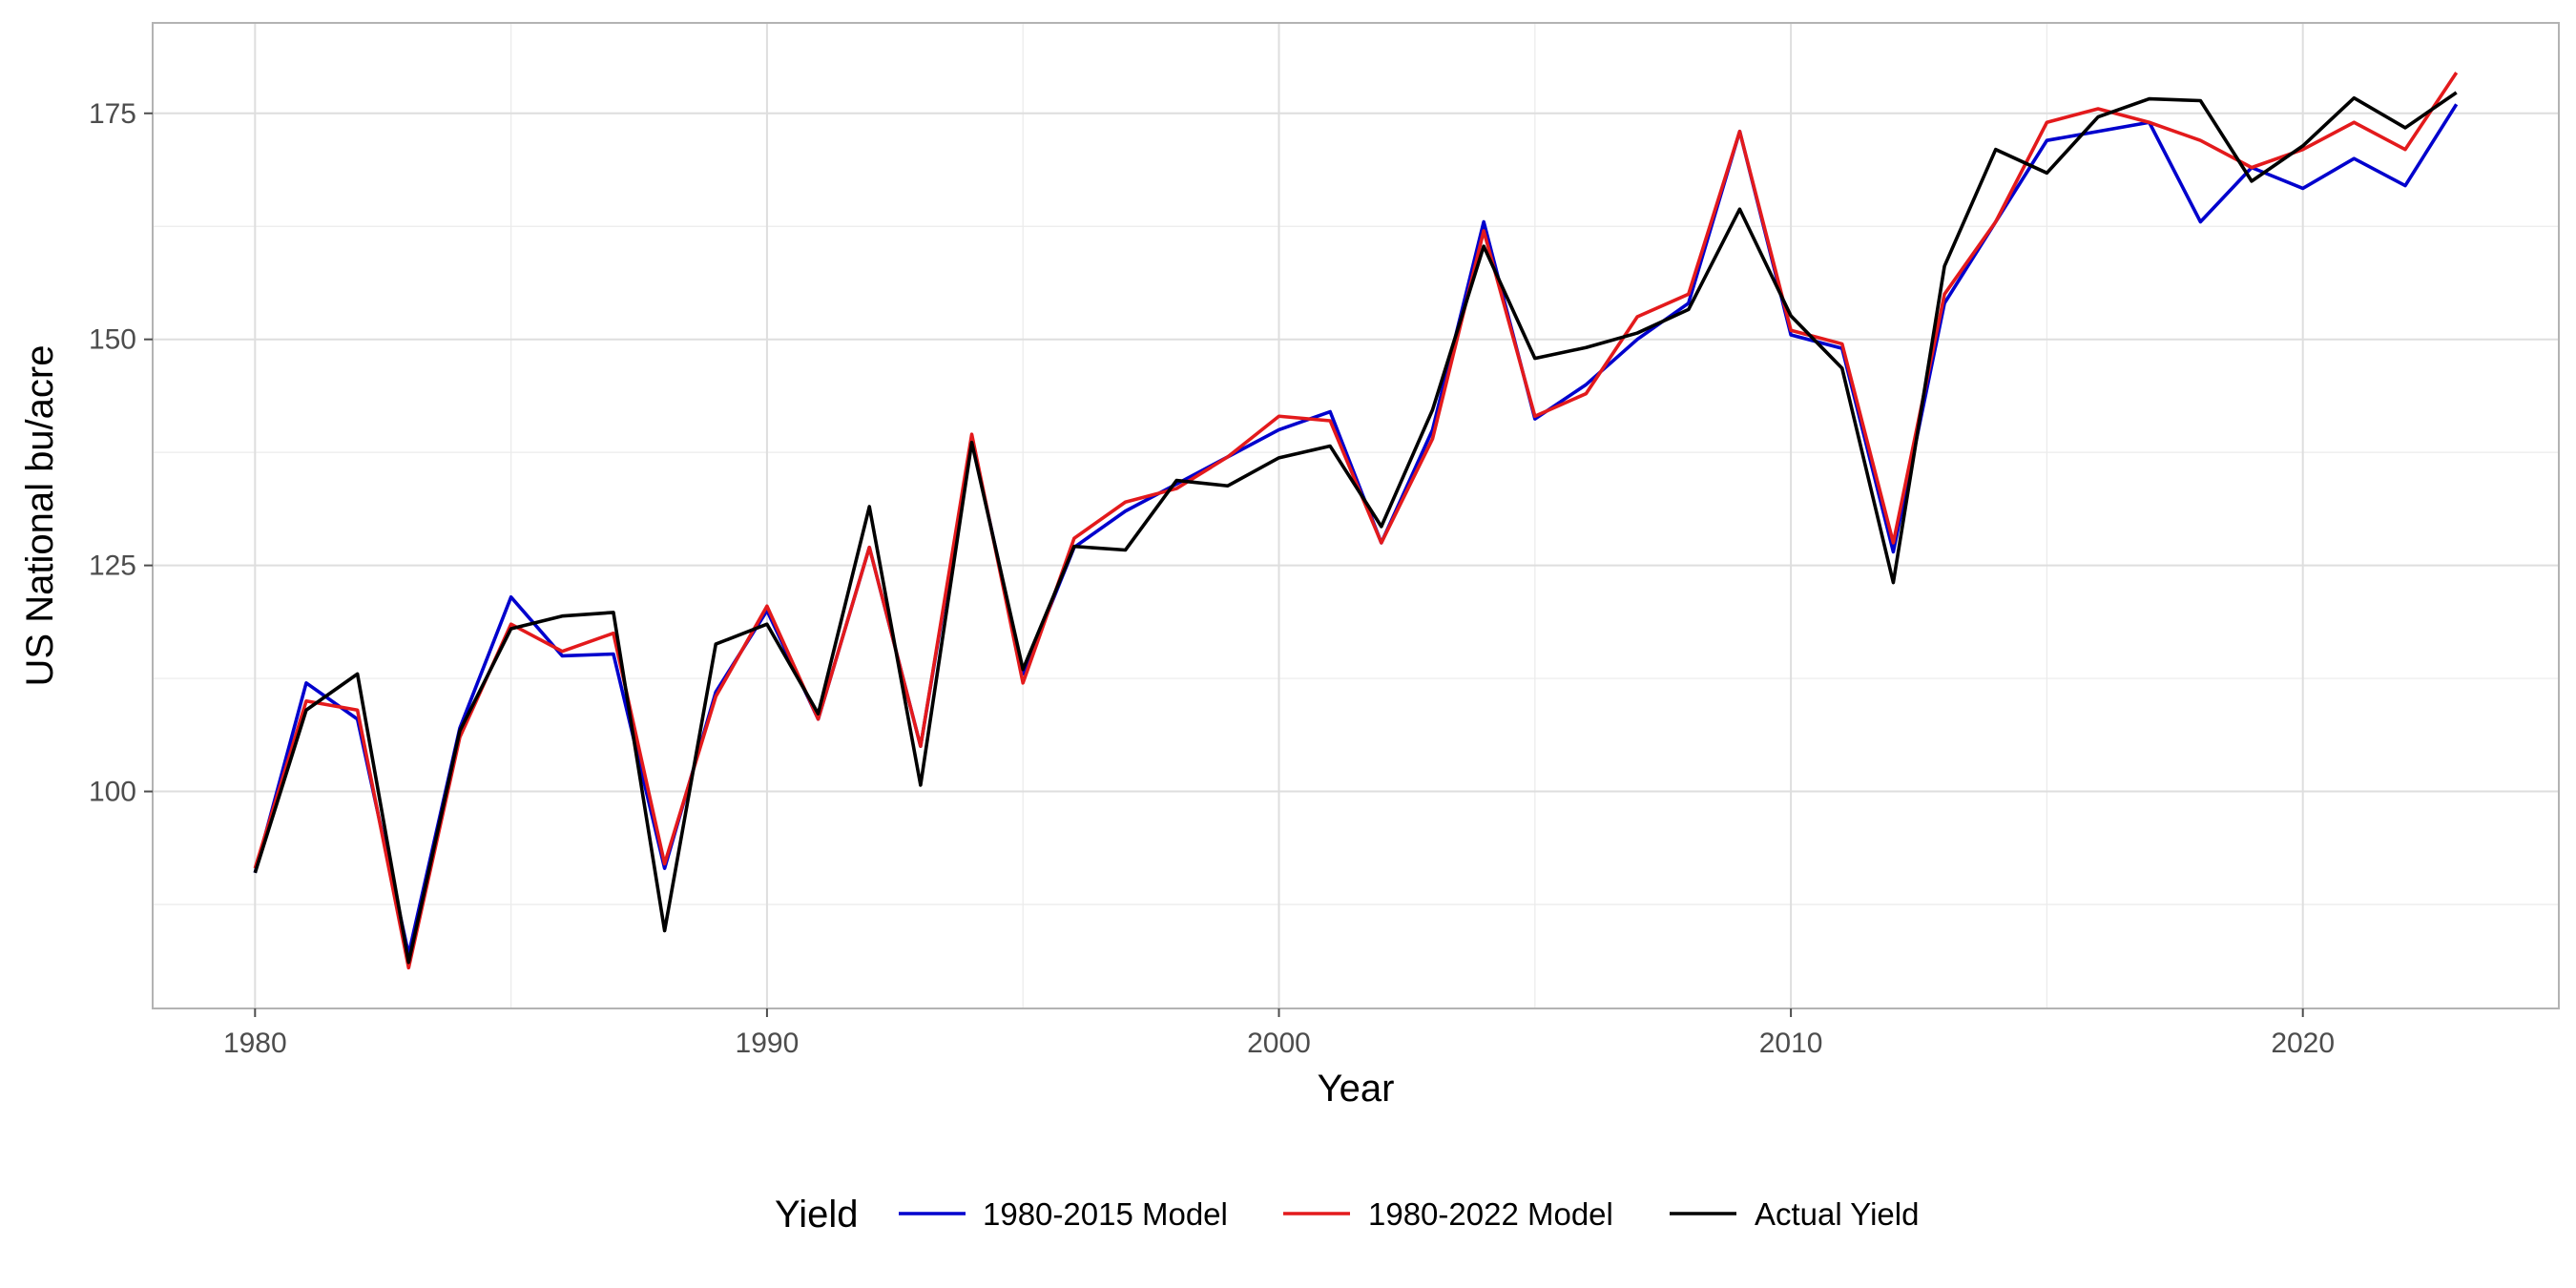 The image size is (2576, 1288). What do you see at coordinates (1356, 1089) in the screenshot?
I see `x-axis-title: Year` at bounding box center [1356, 1089].